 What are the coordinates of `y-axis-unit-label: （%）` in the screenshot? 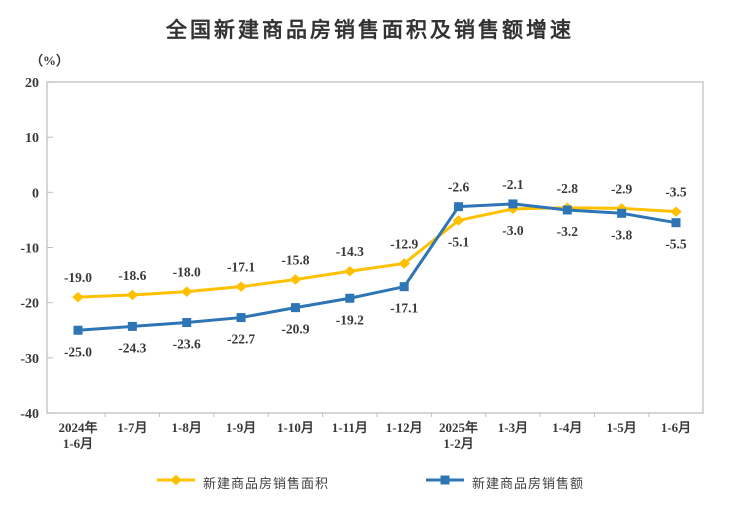 It's located at (50, 60).